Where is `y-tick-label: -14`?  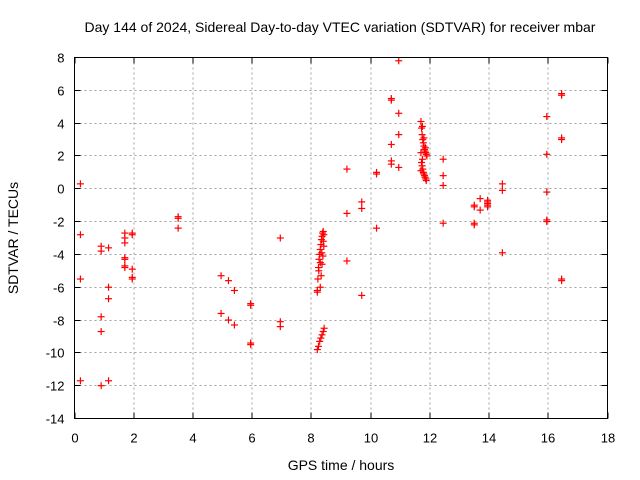 y-tick-label: -14 is located at coordinates (55, 419).